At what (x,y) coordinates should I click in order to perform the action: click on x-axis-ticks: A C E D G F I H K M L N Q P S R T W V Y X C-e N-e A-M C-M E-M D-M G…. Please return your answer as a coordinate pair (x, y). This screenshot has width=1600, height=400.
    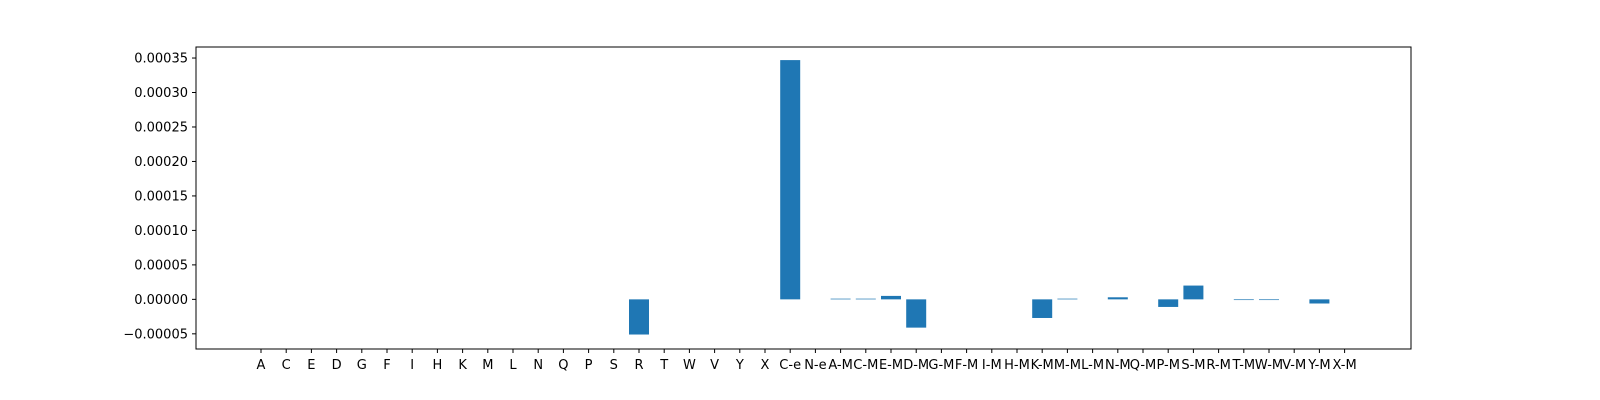
    Looking at the image, I should click on (807, 361).